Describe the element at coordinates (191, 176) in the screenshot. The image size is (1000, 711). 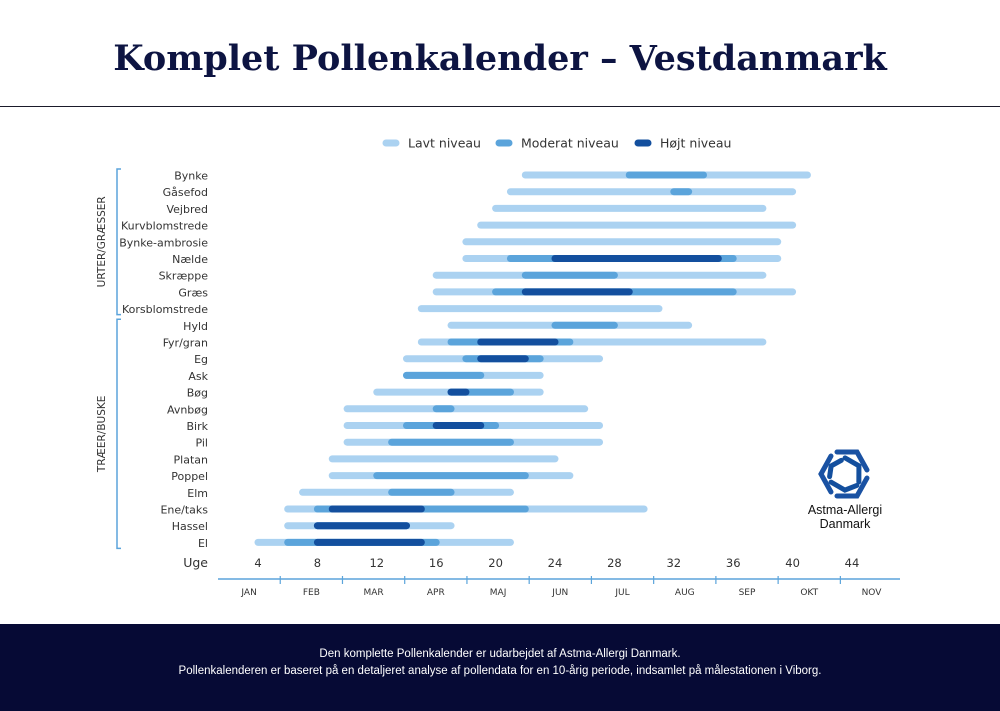
I see `row-label: Bynke` at that location.